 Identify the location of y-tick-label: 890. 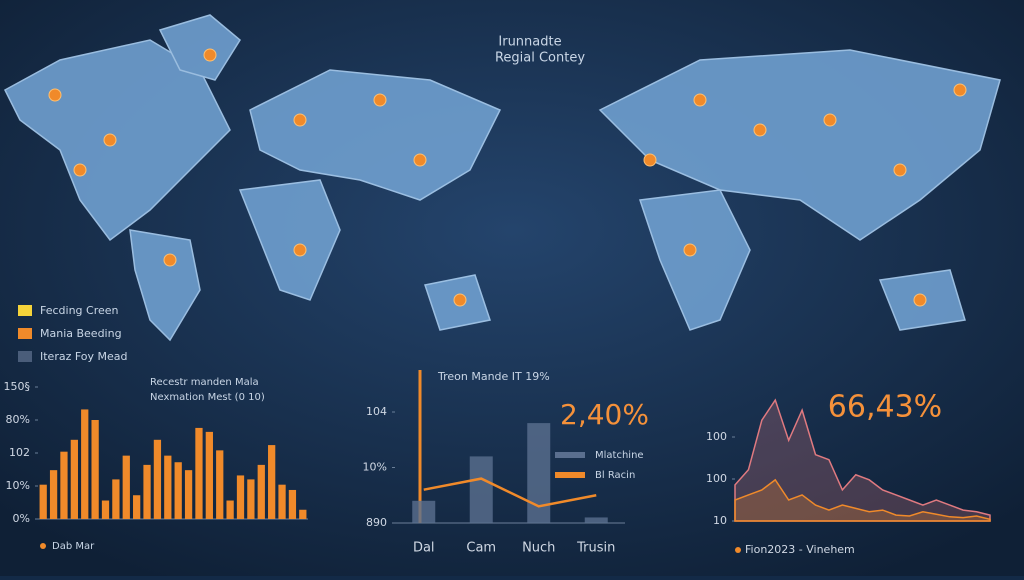
(376, 522).